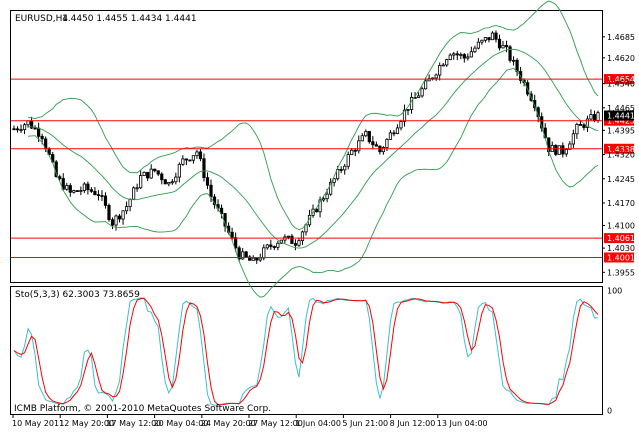  Describe the element at coordinates (38, 423) in the screenshot. I see `time-tick-label: 10 May 2011` at that location.